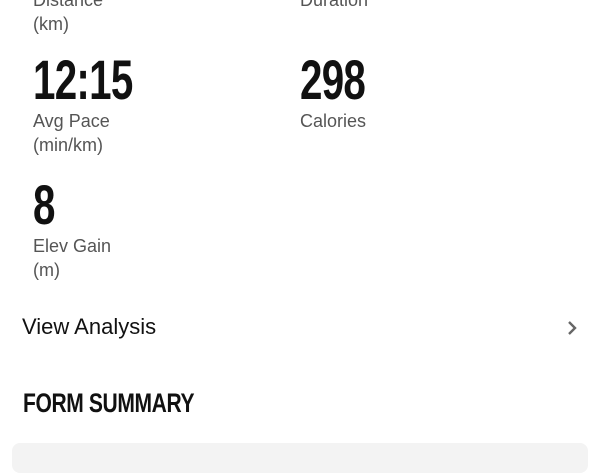 The height and width of the screenshot is (473, 600). I want to click on form-summary-heading: FORM SUMMARY, so click(132, 403).